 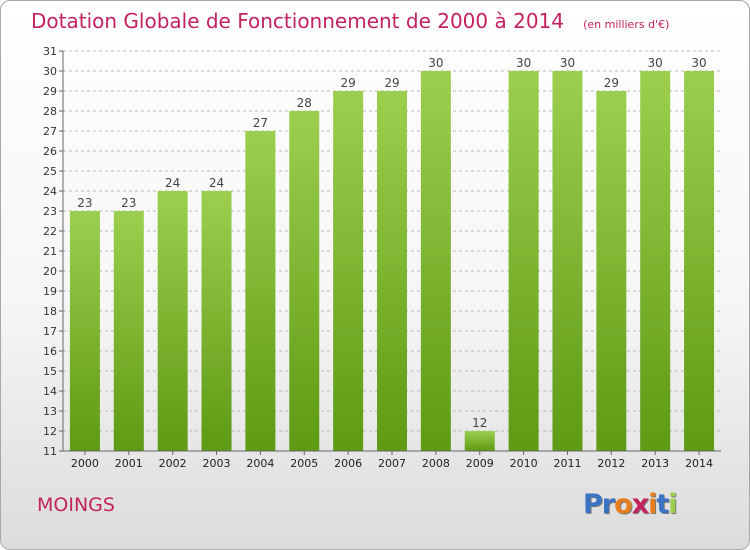 What do you see at coordinates (479, 423) in the screenshot?
I see `data-label-2009: 12` at bounding box center [479, 423].